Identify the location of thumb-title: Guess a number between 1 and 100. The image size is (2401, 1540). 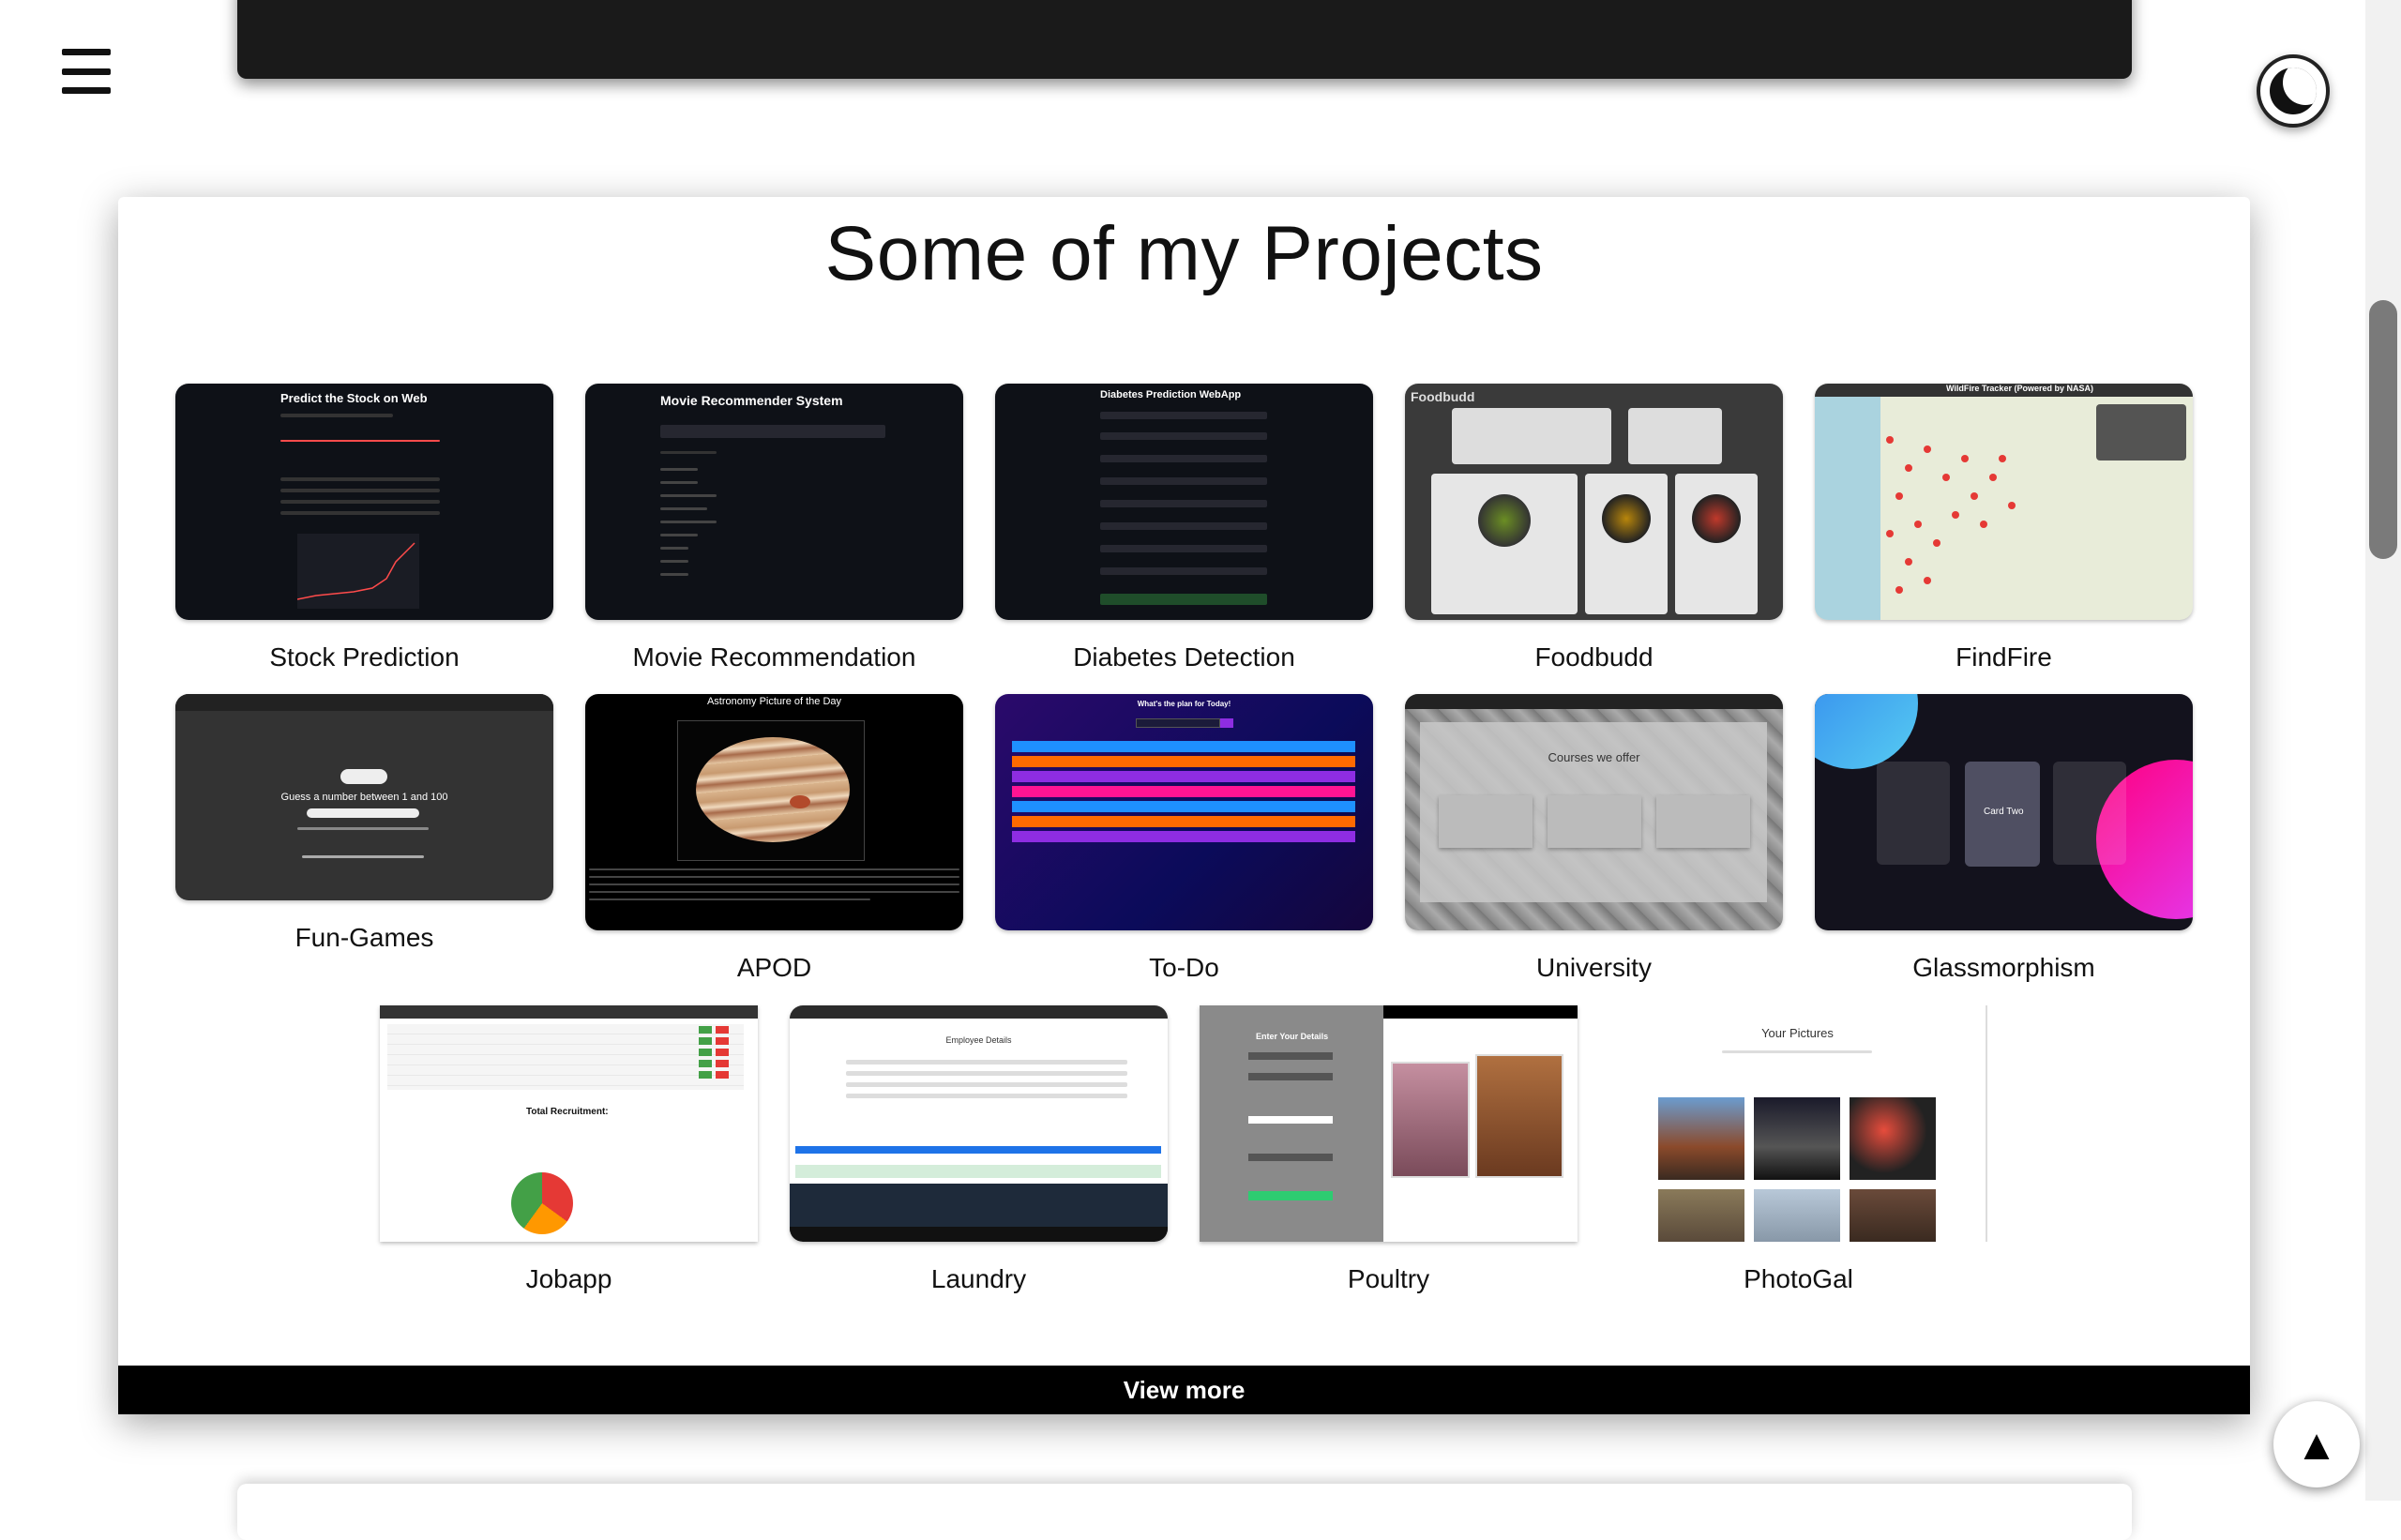
(364, 797).